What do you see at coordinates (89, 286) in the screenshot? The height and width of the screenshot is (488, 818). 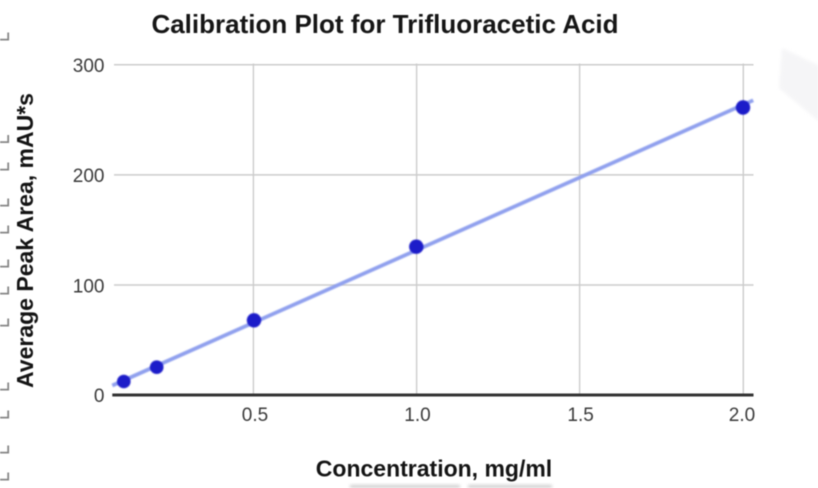 I see `svg-text: 100` at bounding box center [89, 286].